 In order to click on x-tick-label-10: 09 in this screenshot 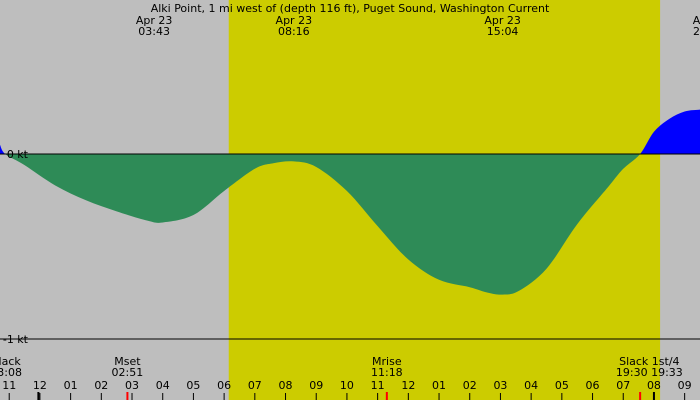, I will do `click(316, 385)`.